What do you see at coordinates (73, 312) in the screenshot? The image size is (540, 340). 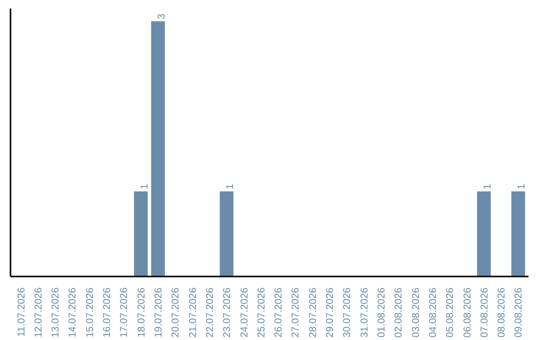 I see `x-tick-label: 14.07.2026` at bounding box center [73, 312].